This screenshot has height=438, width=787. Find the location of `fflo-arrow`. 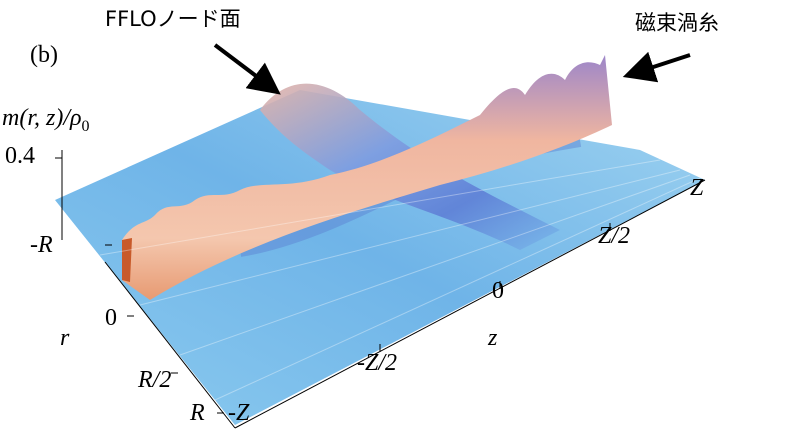

fflo-arrow is located at coordinates (247, 69).